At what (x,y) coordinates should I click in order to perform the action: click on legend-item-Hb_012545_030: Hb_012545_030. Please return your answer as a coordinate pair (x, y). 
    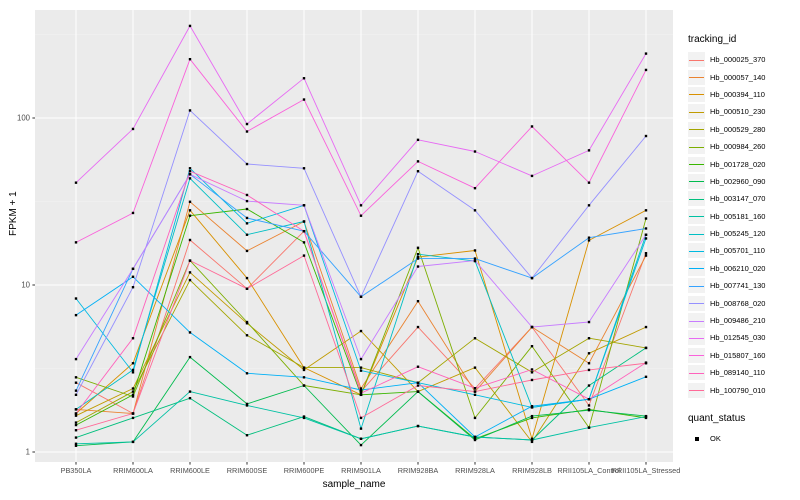
    Looking at the image, I should click on (744, 337).